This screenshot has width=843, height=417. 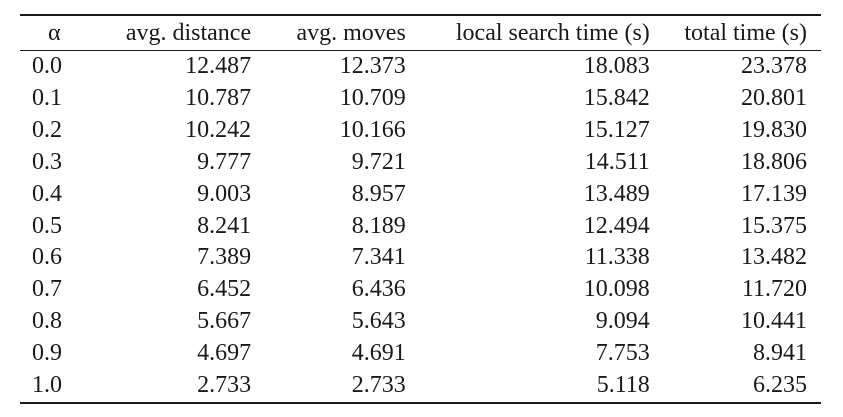 What do you see at coordinates (224, 161) in the screenshot?
I see `cell-avg-distance: 9.777` at bounding box center [224, 161].